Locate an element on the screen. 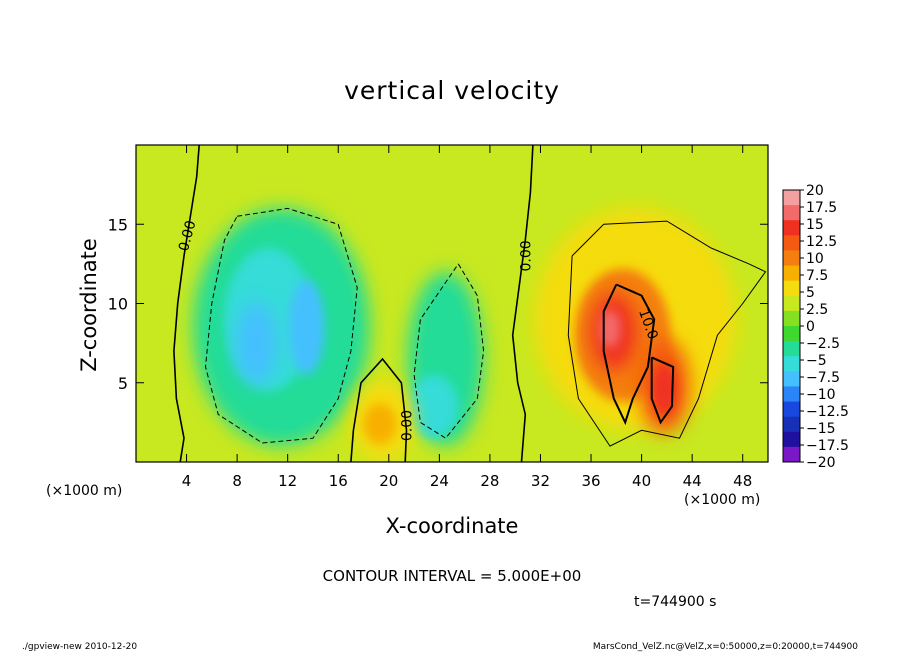 The width and height of the screenshot is (904, 654). zero-contour-left is located at coordinates (186, 303).